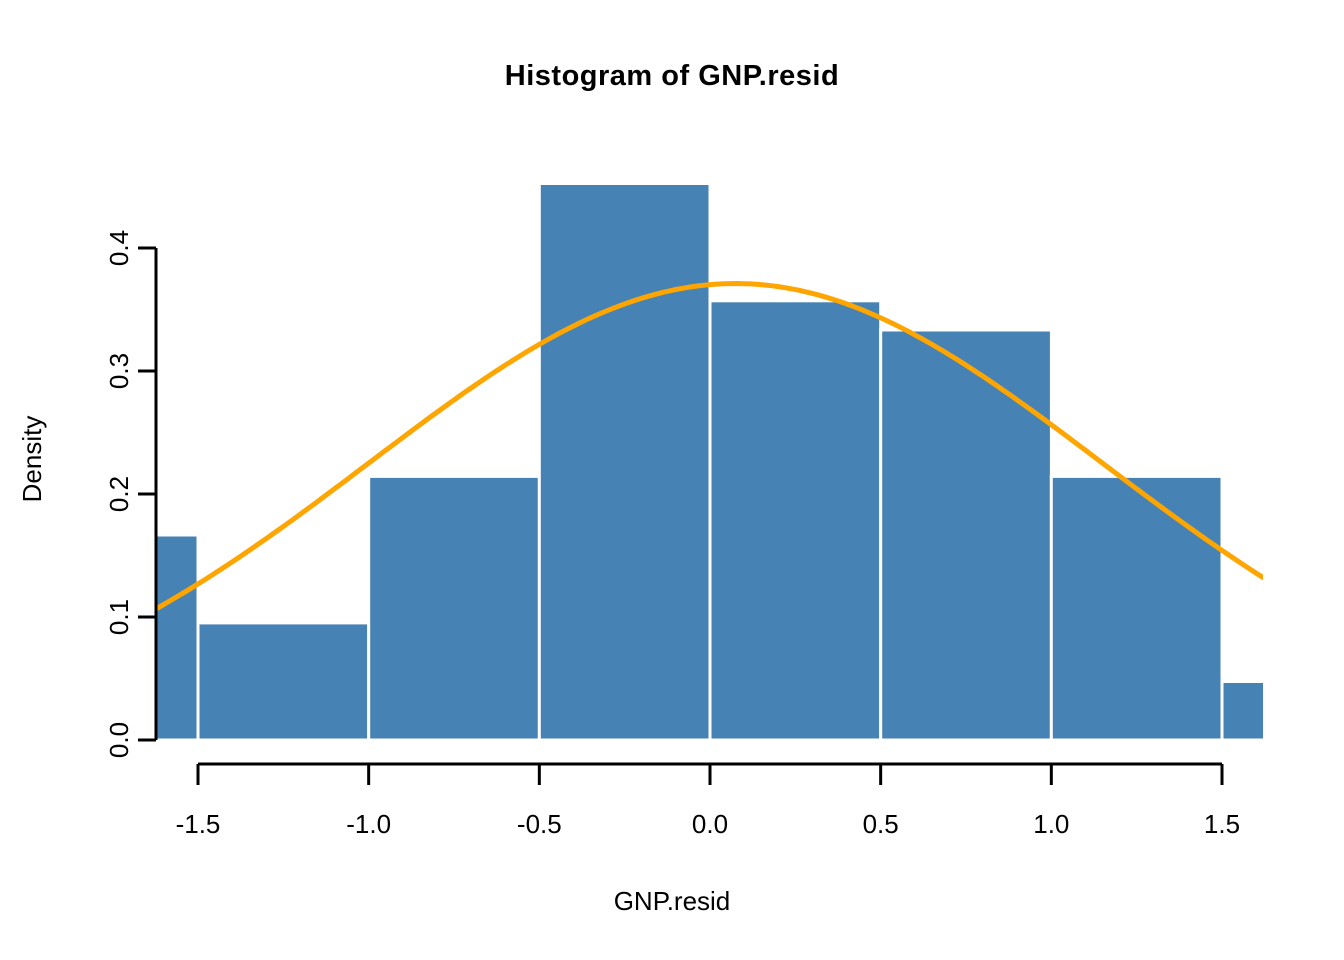 Image resolution: width=1344 pixels, height=960 pixels. What do you see at coordinates (198, 824) in the screenshot?
I see `x-tick-label: -1.5` at bounding box center [198, 824].